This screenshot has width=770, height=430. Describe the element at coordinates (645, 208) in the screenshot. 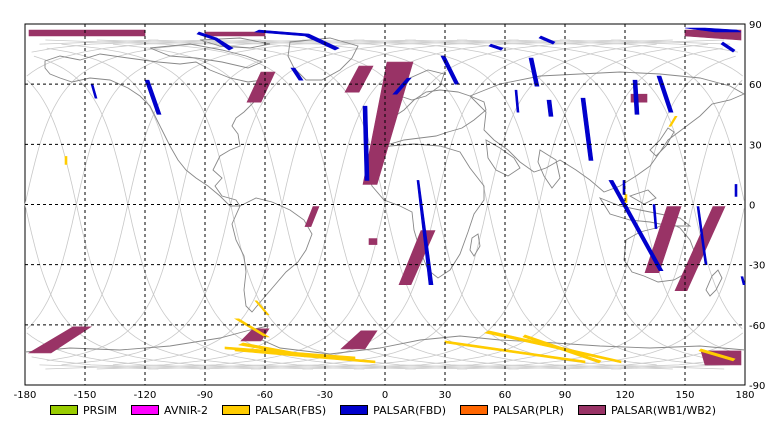

I see `coast-indonesia` at that location.